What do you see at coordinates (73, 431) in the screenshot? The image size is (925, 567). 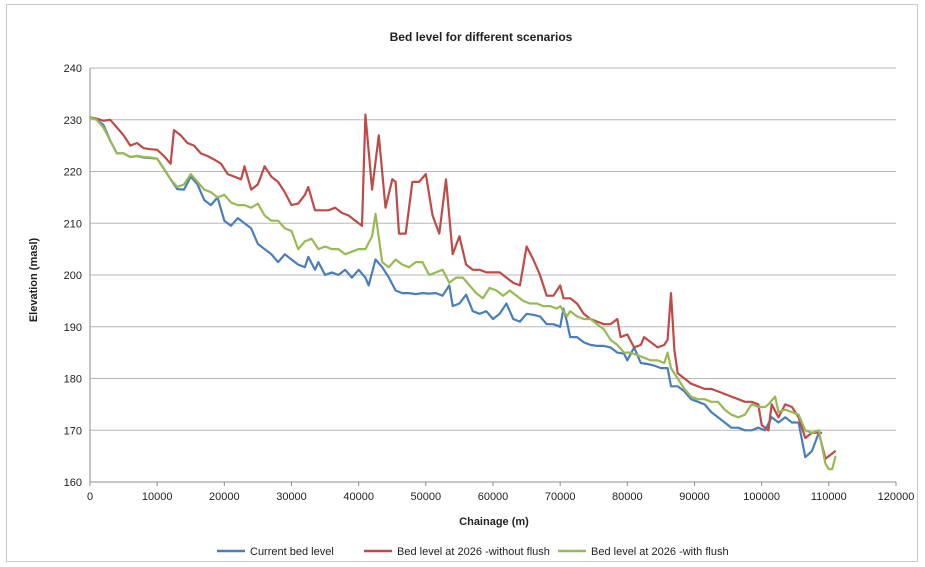 I see `y-tick-label: 170` at bounding box center [73, 431].